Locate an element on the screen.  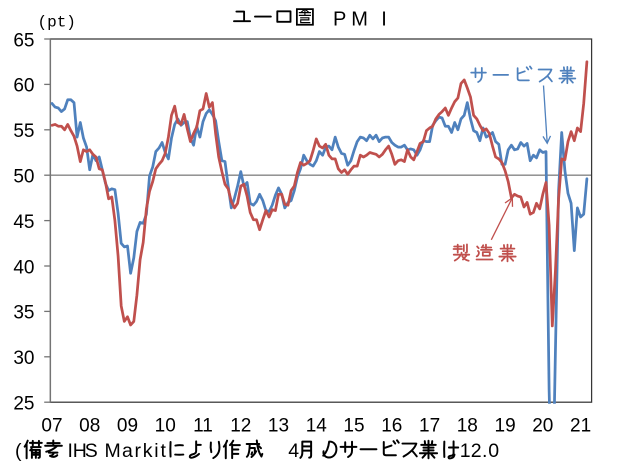
svg-text: 18 is located at coordinates (467, 425).